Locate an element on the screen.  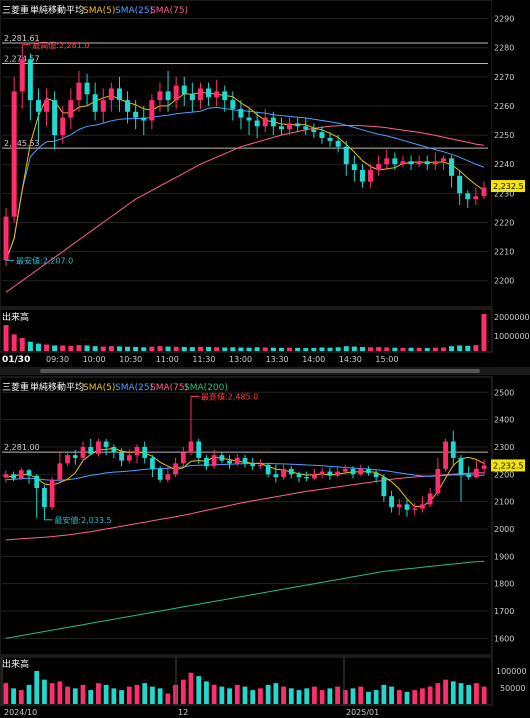
daily-volume-title: 出来高 is located at coordinates (15, 664).